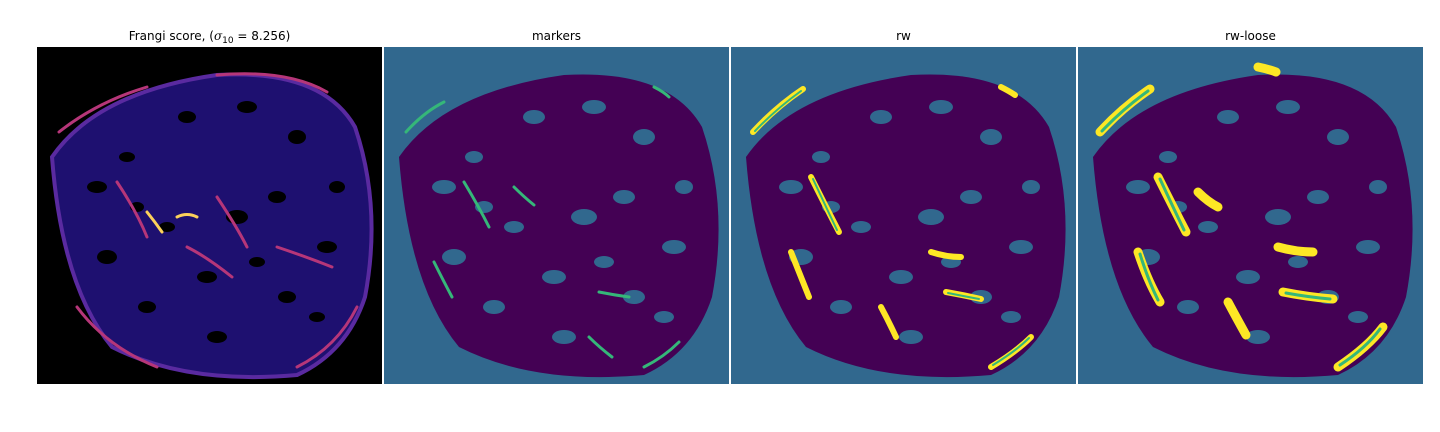  I want to click on frangi-title-prefix: Frangi score, (, so click(171, 36).